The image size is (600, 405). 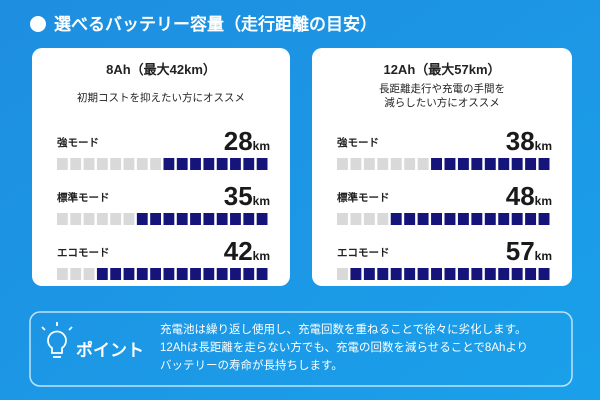 What do you see at coordinates (251, 365) in the screenshot?
I see `point-text: バッテリーの寿命が長持ちします。` at bounding box center [251, 365].